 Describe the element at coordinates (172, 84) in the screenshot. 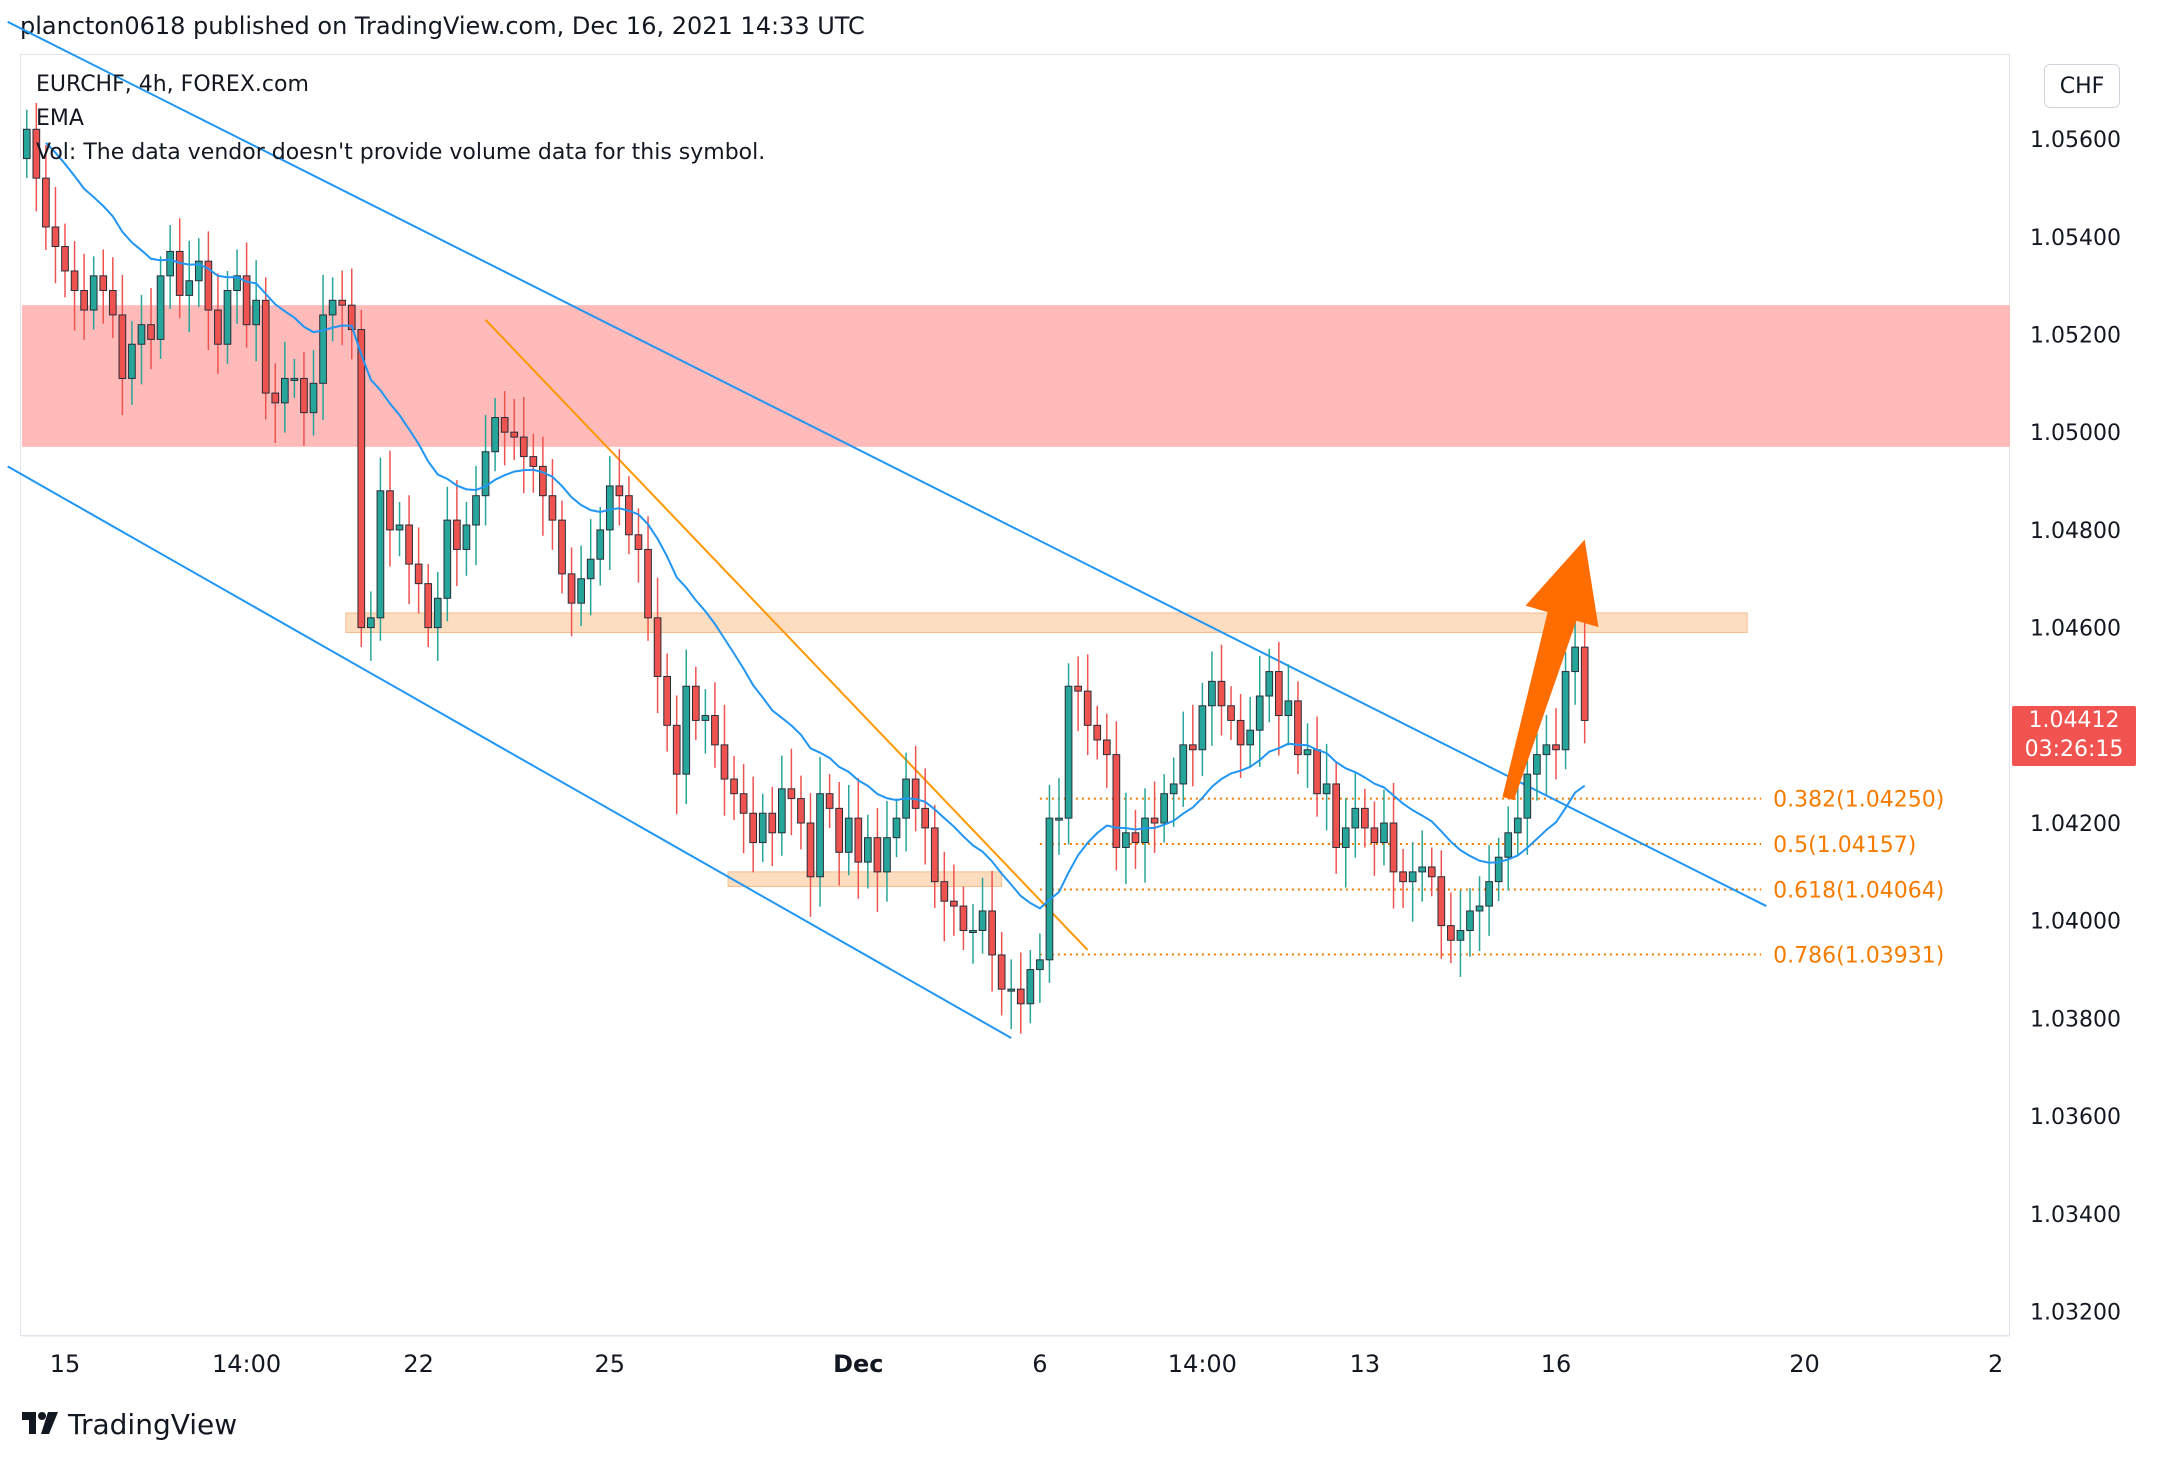

I see `legend-symbol: EURCHF, 4h, FOREX.com` at that location.